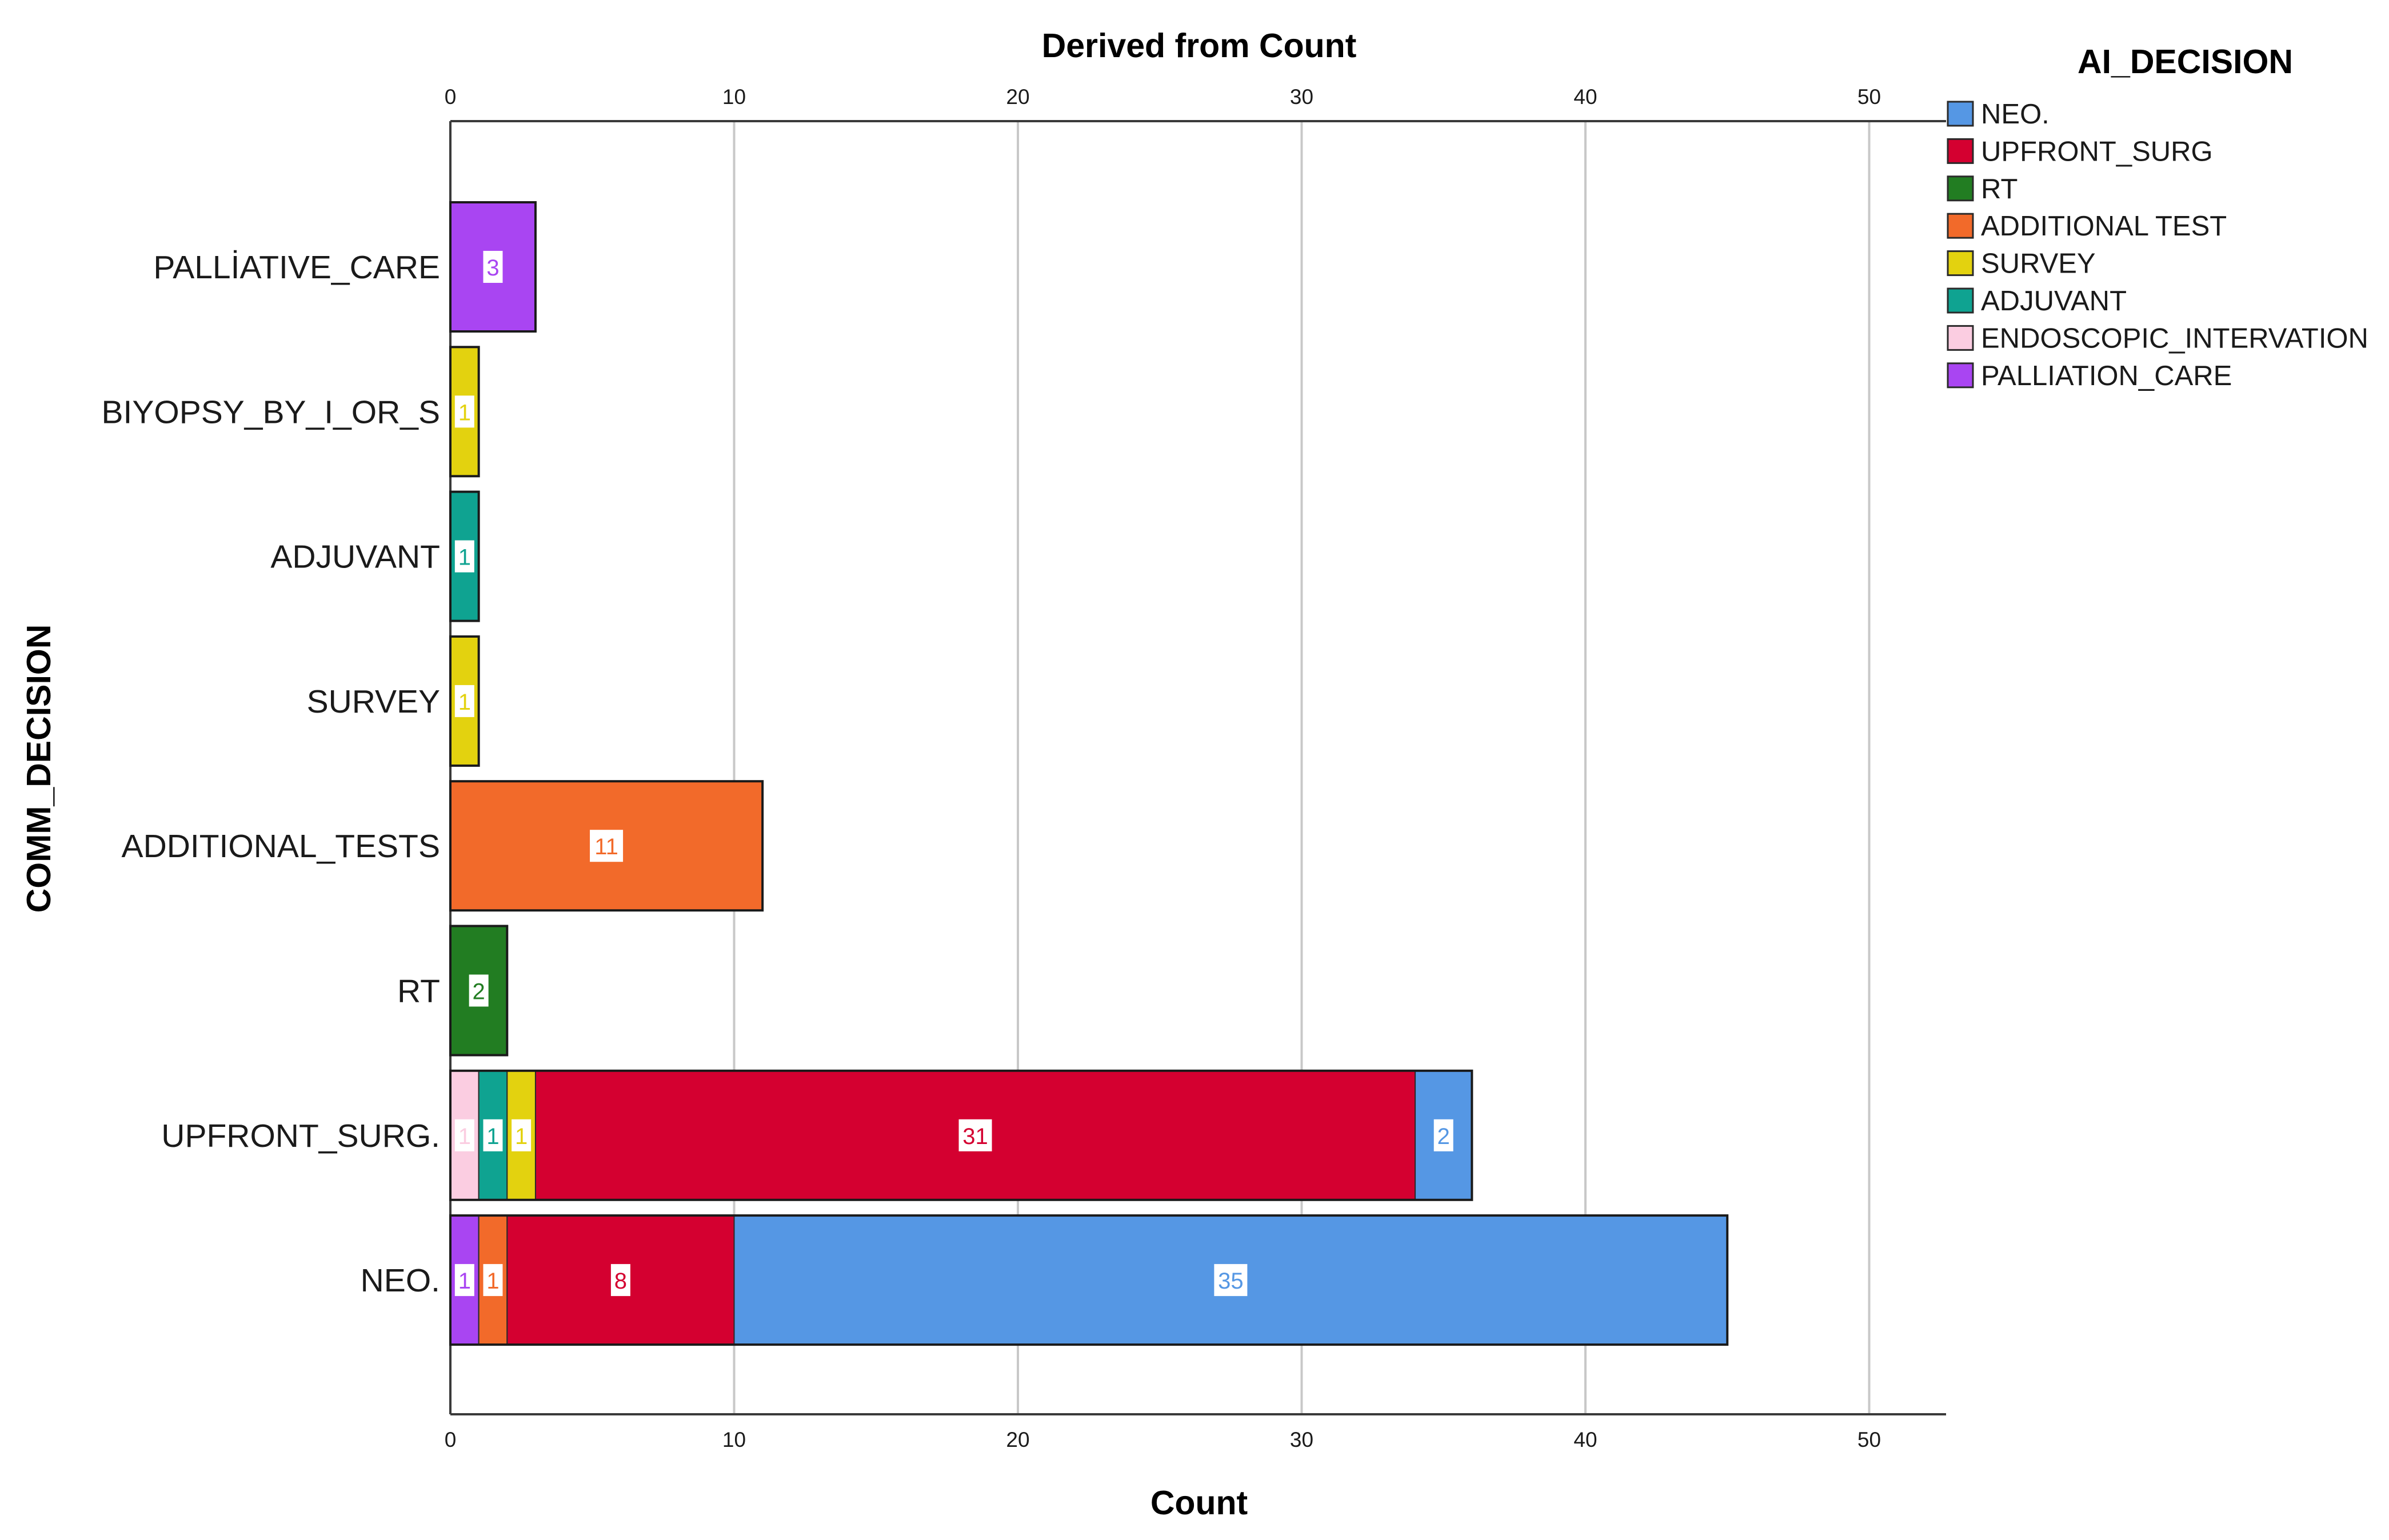 This screenshot has height=1540, width=2389. Describe the element at coordinates (2174, 338) in the screenshot. I see `legend-label-endoscopic-intervation: ENDOSCOPIC_INTERVATION` at that location.